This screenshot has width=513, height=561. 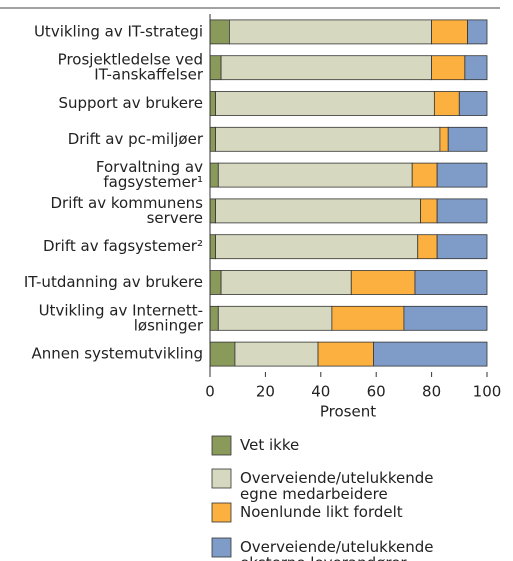 I want to click on category-label: Utvikling av IT-strategi, so click(x=118, y=31).